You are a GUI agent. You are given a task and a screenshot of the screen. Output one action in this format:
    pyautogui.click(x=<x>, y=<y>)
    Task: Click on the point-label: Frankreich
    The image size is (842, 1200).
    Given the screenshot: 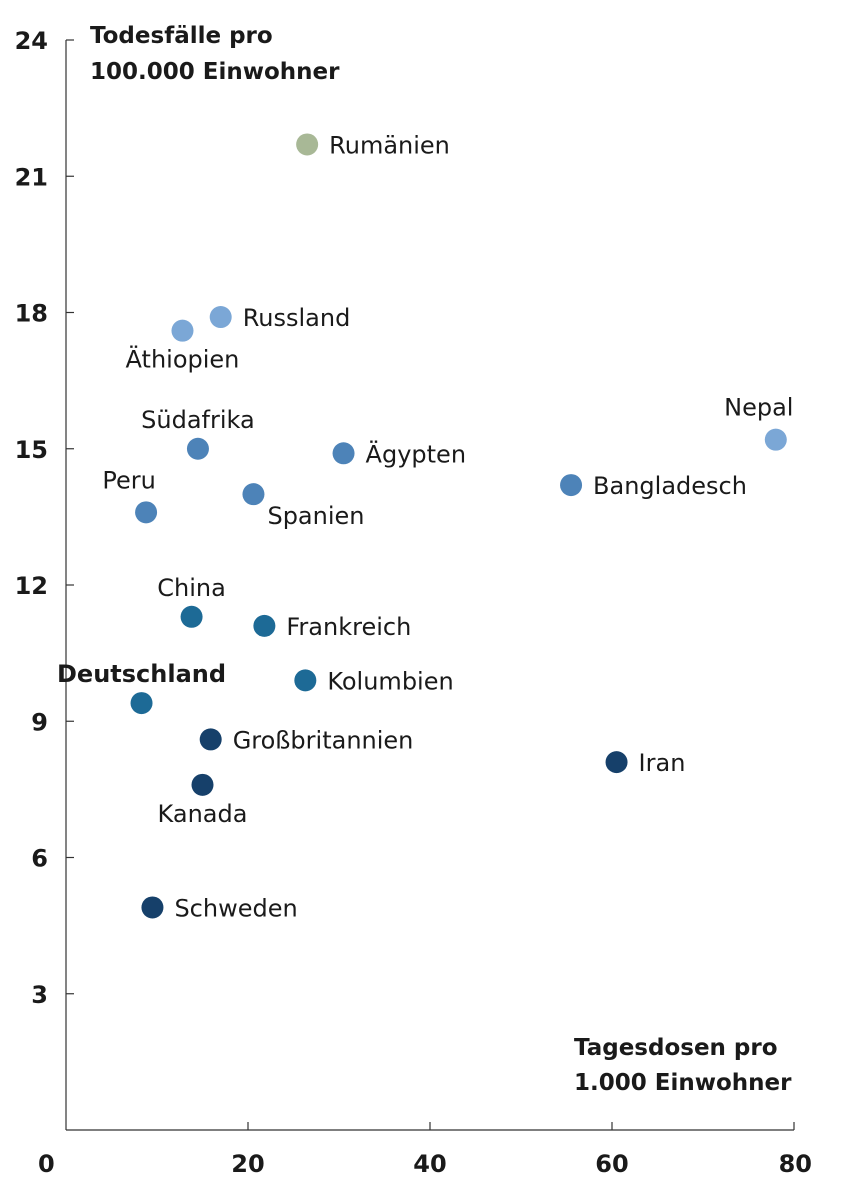 What is the action you would take?
    pyautogui.click(x=348, y=627)
    